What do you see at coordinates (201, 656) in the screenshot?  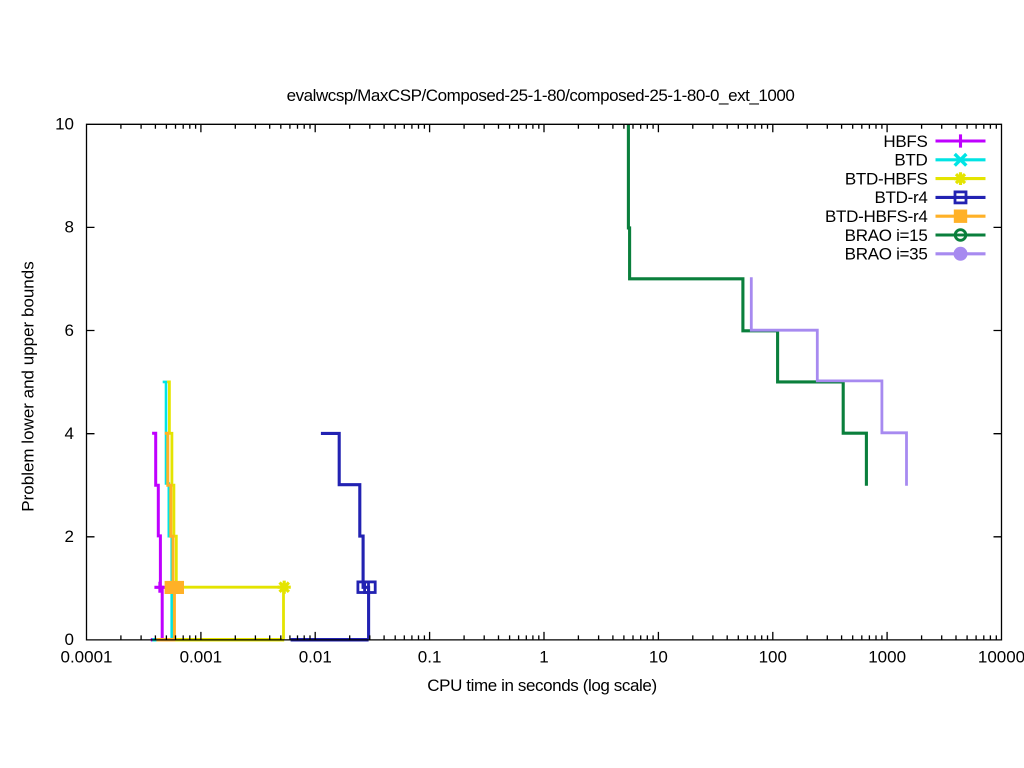 I see `svg-text: 0.001` at bounding box center [201, 656].